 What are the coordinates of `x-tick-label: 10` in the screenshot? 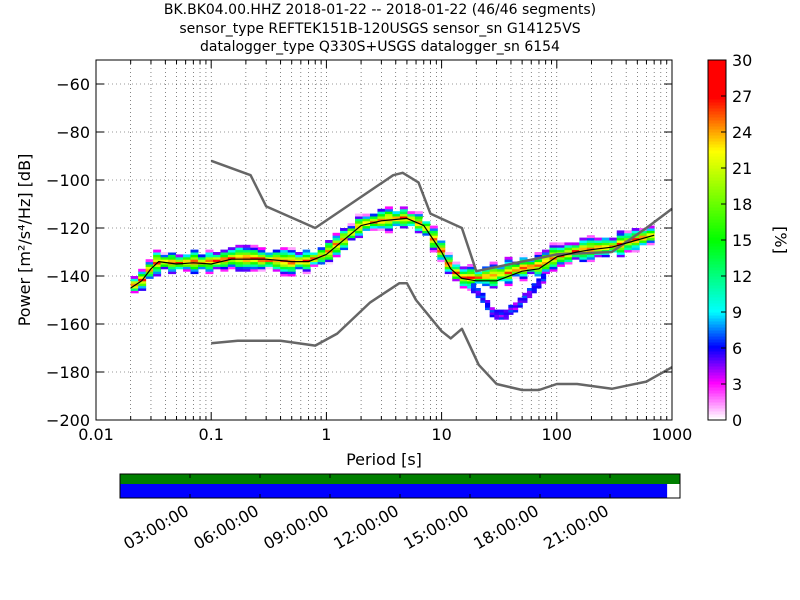 It's located at (441, 434).